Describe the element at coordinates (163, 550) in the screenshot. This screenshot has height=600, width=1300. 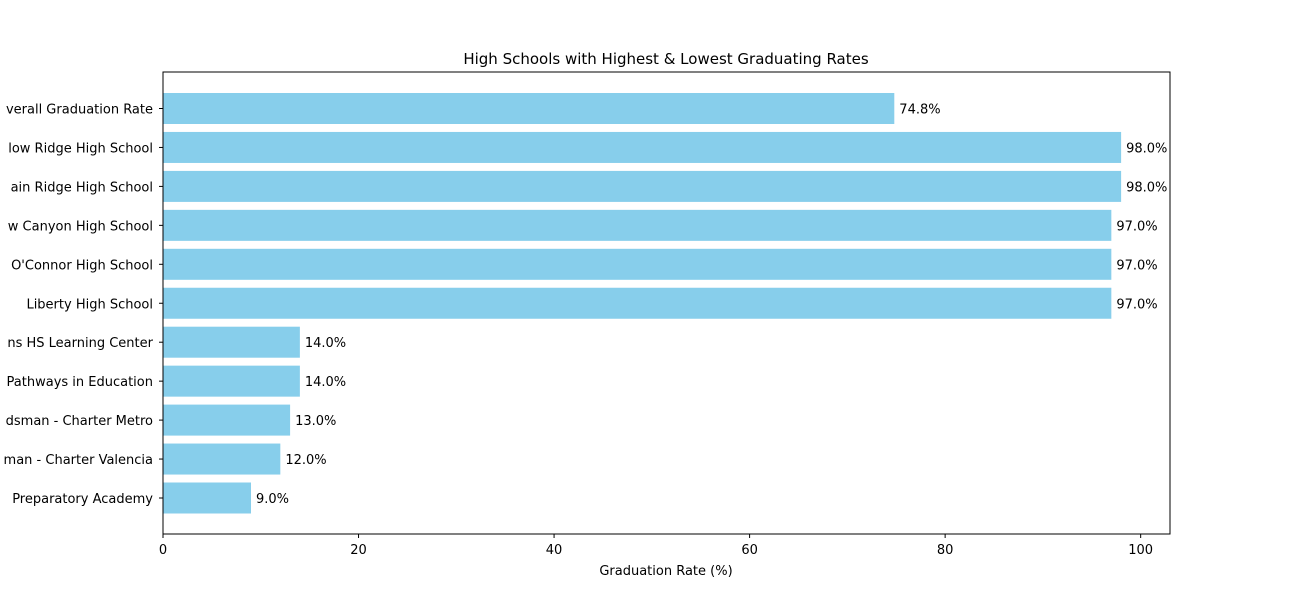
I see `x-tick-label: 0` at that location.